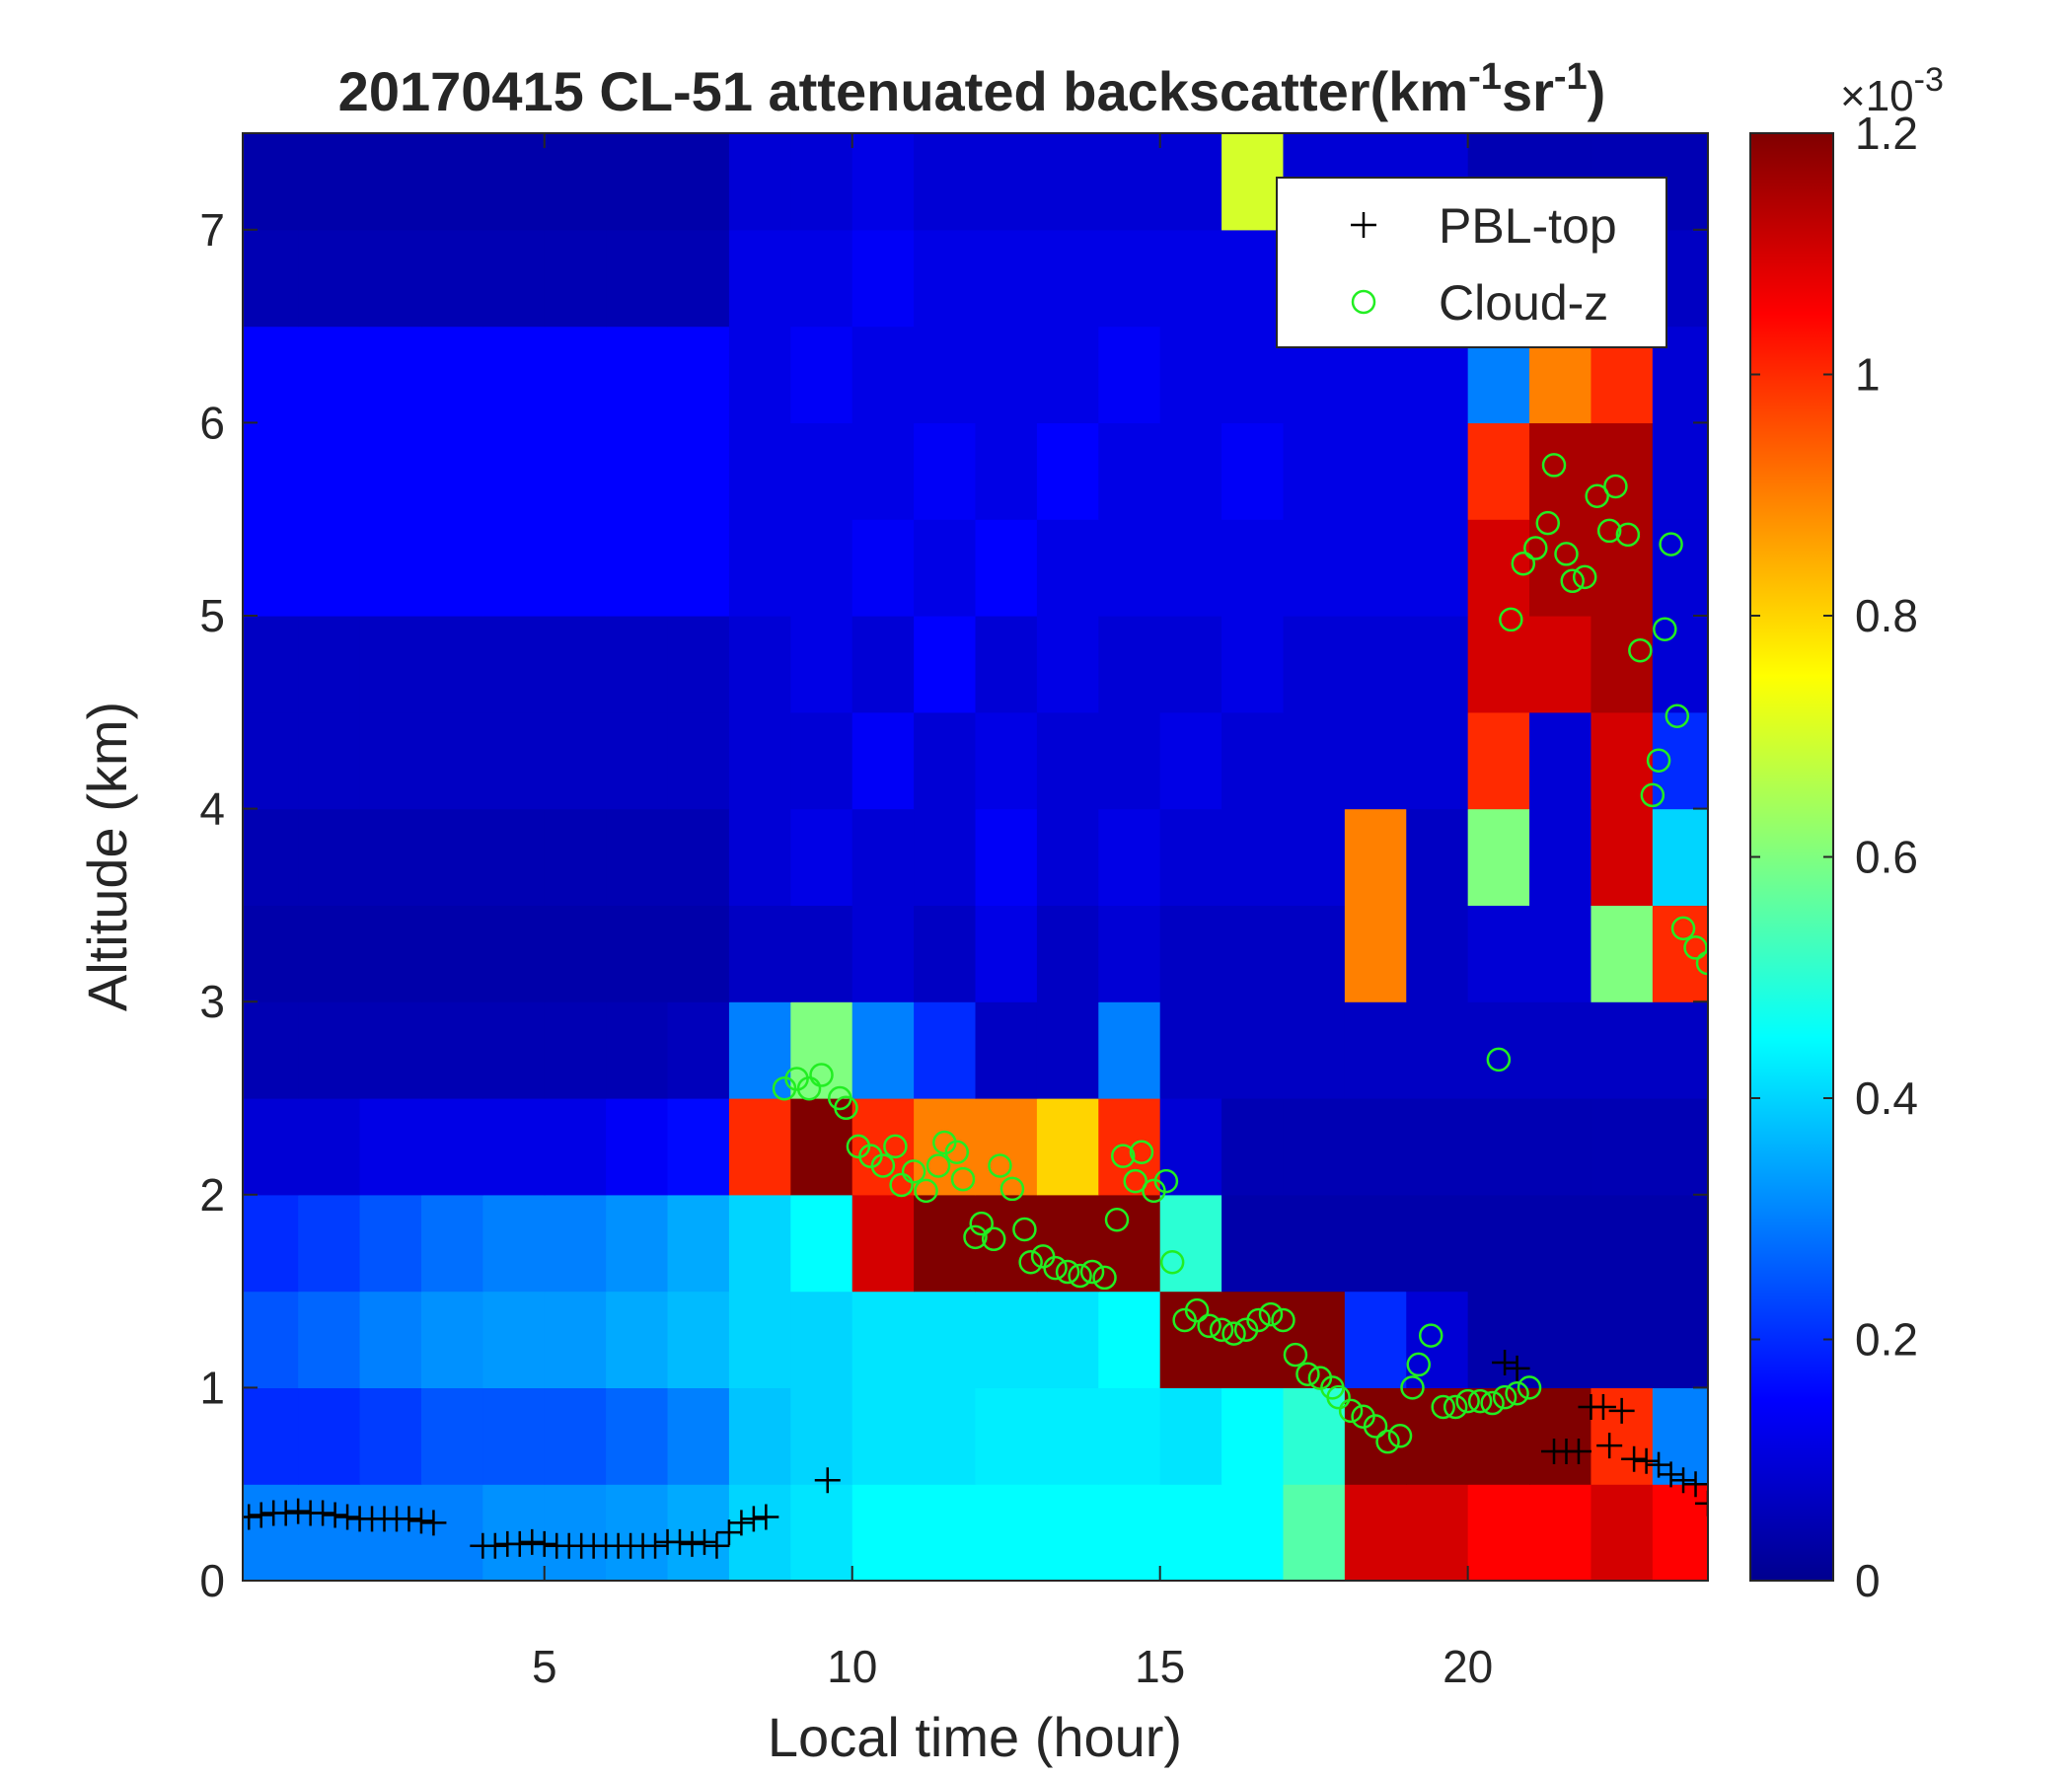 This screenshot has height=1776, width=2072. What do you see at coordinates (212, 423) in the screenshot?
I see `y-tick-label: 6` at bounding box center [212, 423].